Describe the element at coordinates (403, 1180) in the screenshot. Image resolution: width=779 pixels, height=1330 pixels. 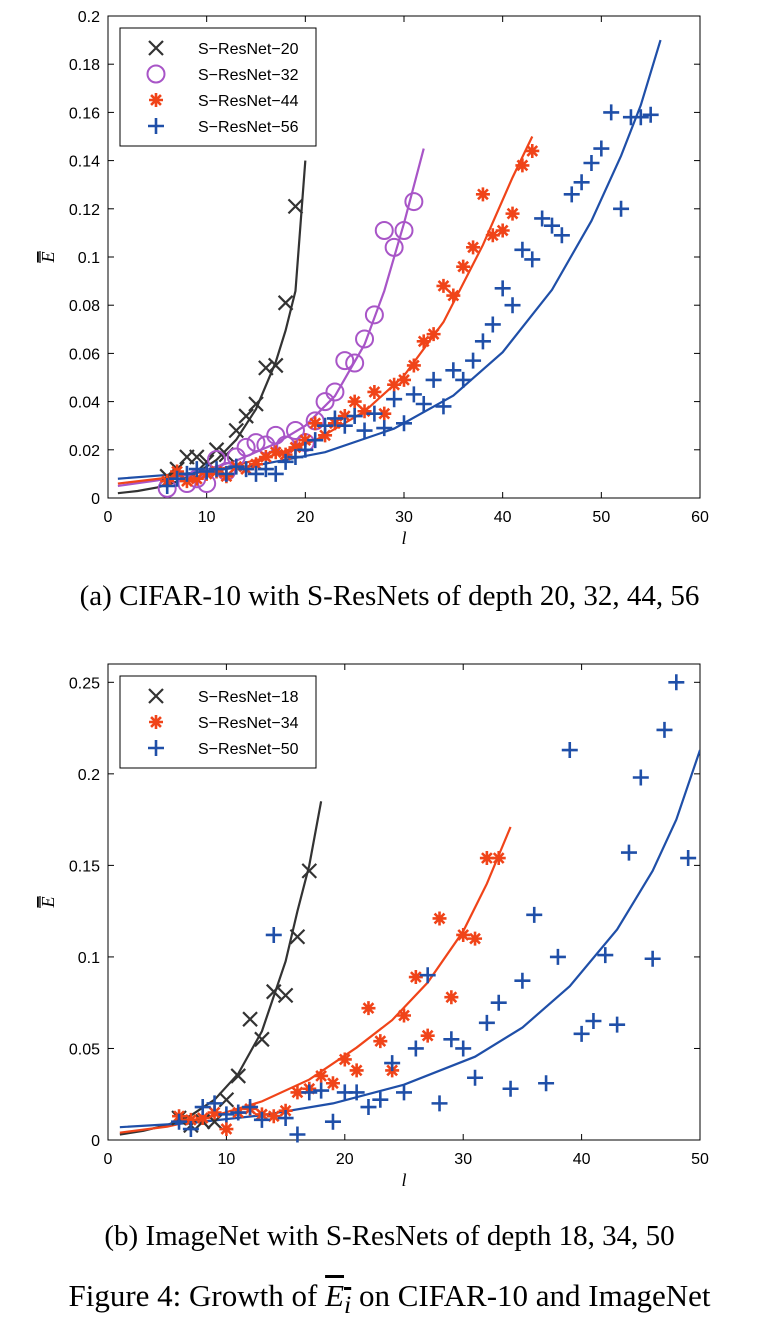
I see `x-axis-label: l` at that location.